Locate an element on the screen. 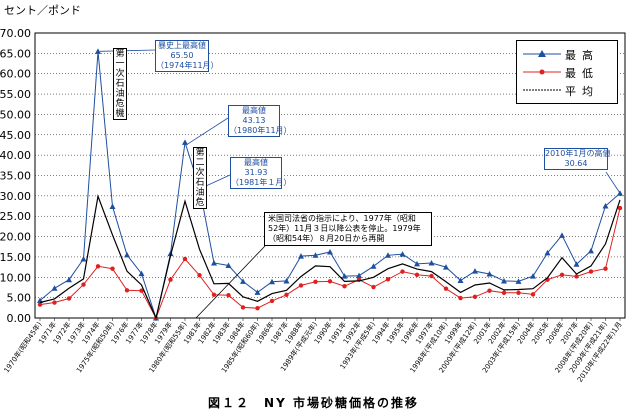 Image resolution: width=627 pixels, height=417 pixels. legend-item-avg: 平均 is located at coordinates (567, 90).